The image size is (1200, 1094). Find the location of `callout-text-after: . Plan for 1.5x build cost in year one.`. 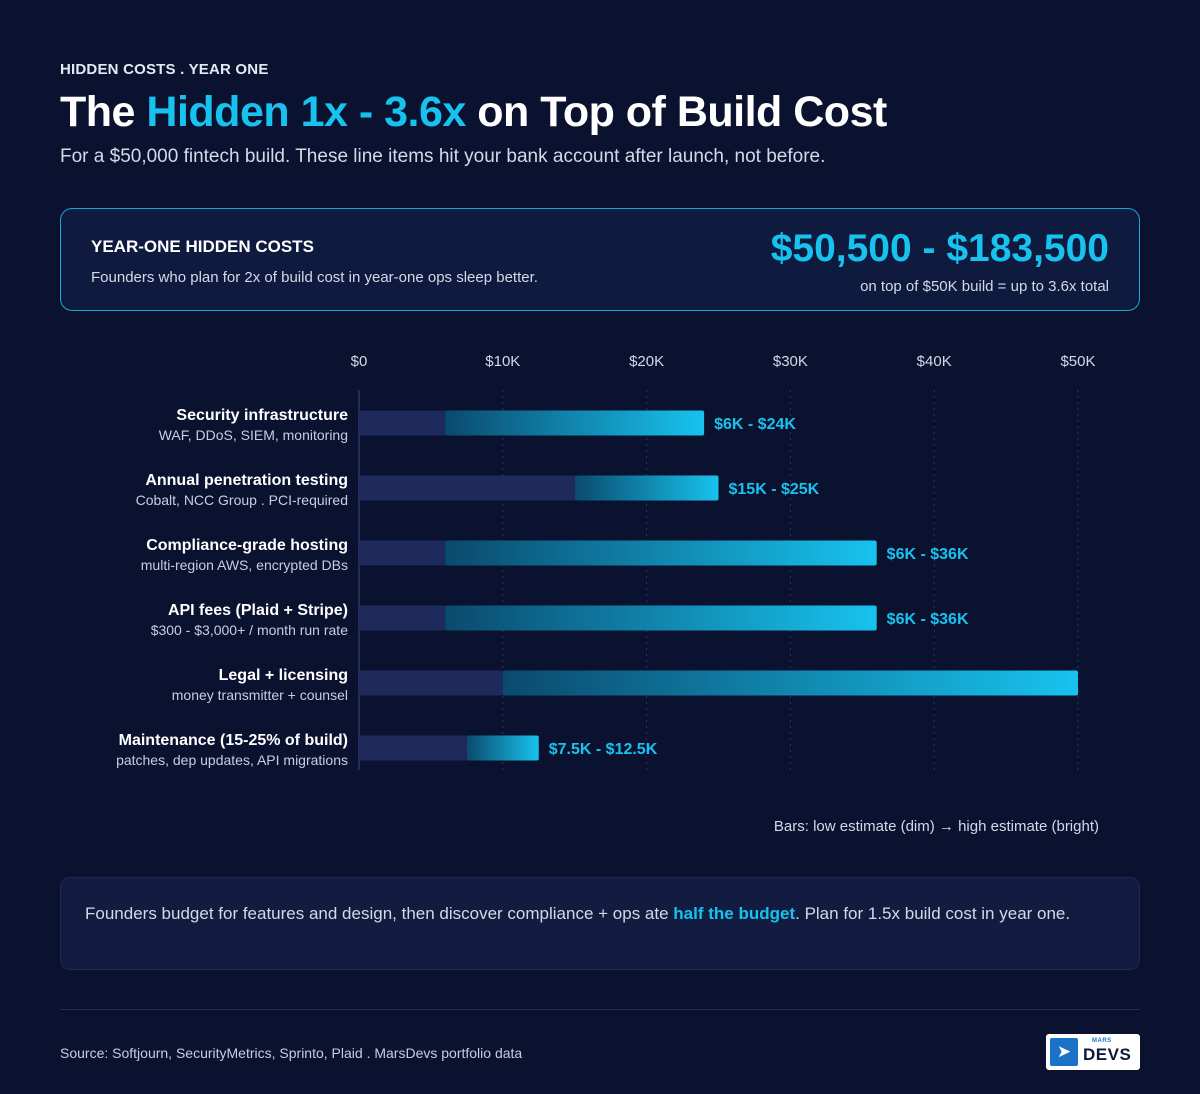

callout-text-after: . Plan for 1.5x build cost in year one. is located at coordinates (933, 913).